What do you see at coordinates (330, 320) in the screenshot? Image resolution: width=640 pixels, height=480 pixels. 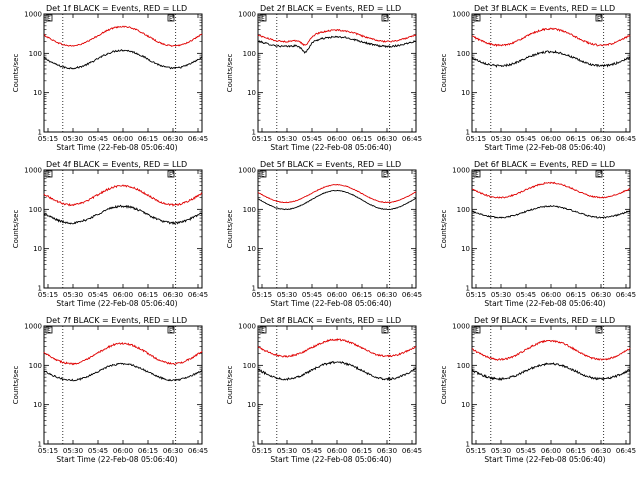 I see `panel-title: Det 8f BLACK = Events, RED = LLD` at bounding box center [330, 320].